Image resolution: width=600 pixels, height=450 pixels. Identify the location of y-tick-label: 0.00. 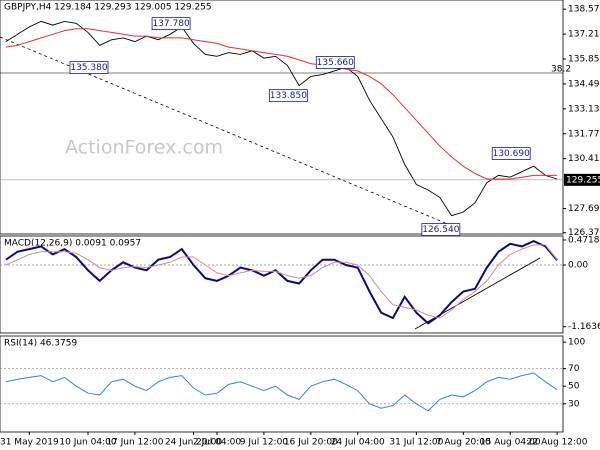
(578, 265).